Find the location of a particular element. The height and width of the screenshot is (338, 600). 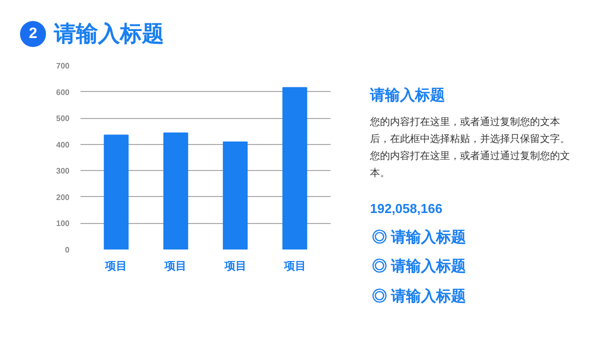

chart-title: 请输入标题 is located at coordinates (109, 34).